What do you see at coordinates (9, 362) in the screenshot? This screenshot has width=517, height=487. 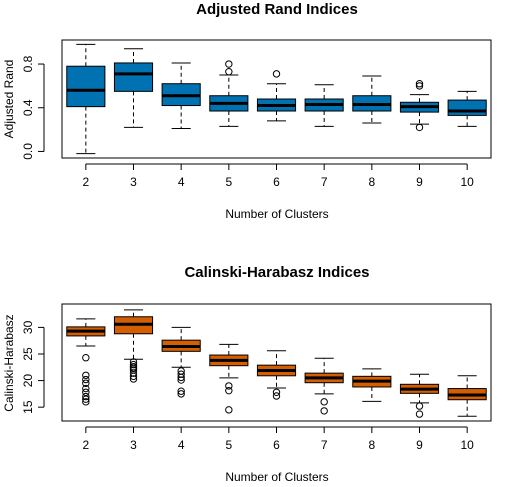 I see `y-axis-label-calinski-harabasz: Calinski-Harabasz` at bounding box center [9, 362].